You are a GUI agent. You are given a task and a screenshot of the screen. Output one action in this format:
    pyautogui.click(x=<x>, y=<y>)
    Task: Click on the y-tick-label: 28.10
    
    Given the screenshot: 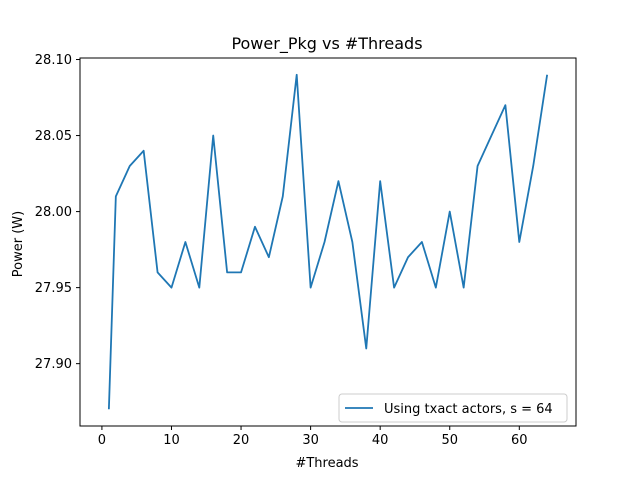 What is the action you would take?
    pyautogui.click(x=53, y=60)
    